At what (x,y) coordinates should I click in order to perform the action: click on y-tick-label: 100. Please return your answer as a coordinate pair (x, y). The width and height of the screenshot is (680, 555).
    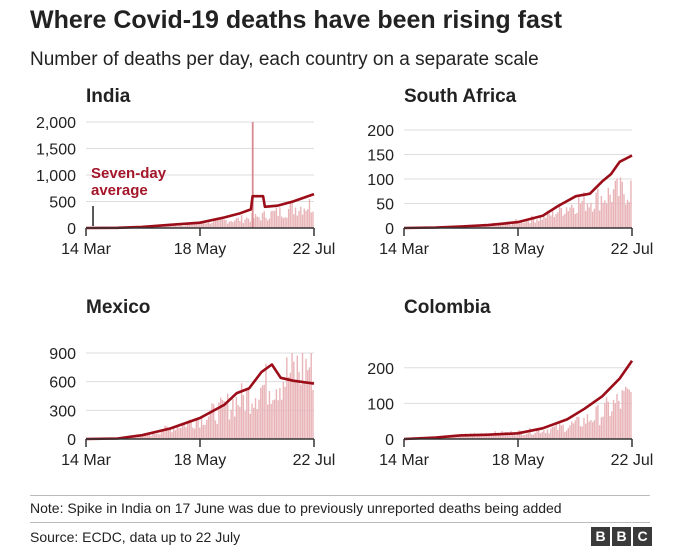
    Looking at the image, I should click on (380, 404).